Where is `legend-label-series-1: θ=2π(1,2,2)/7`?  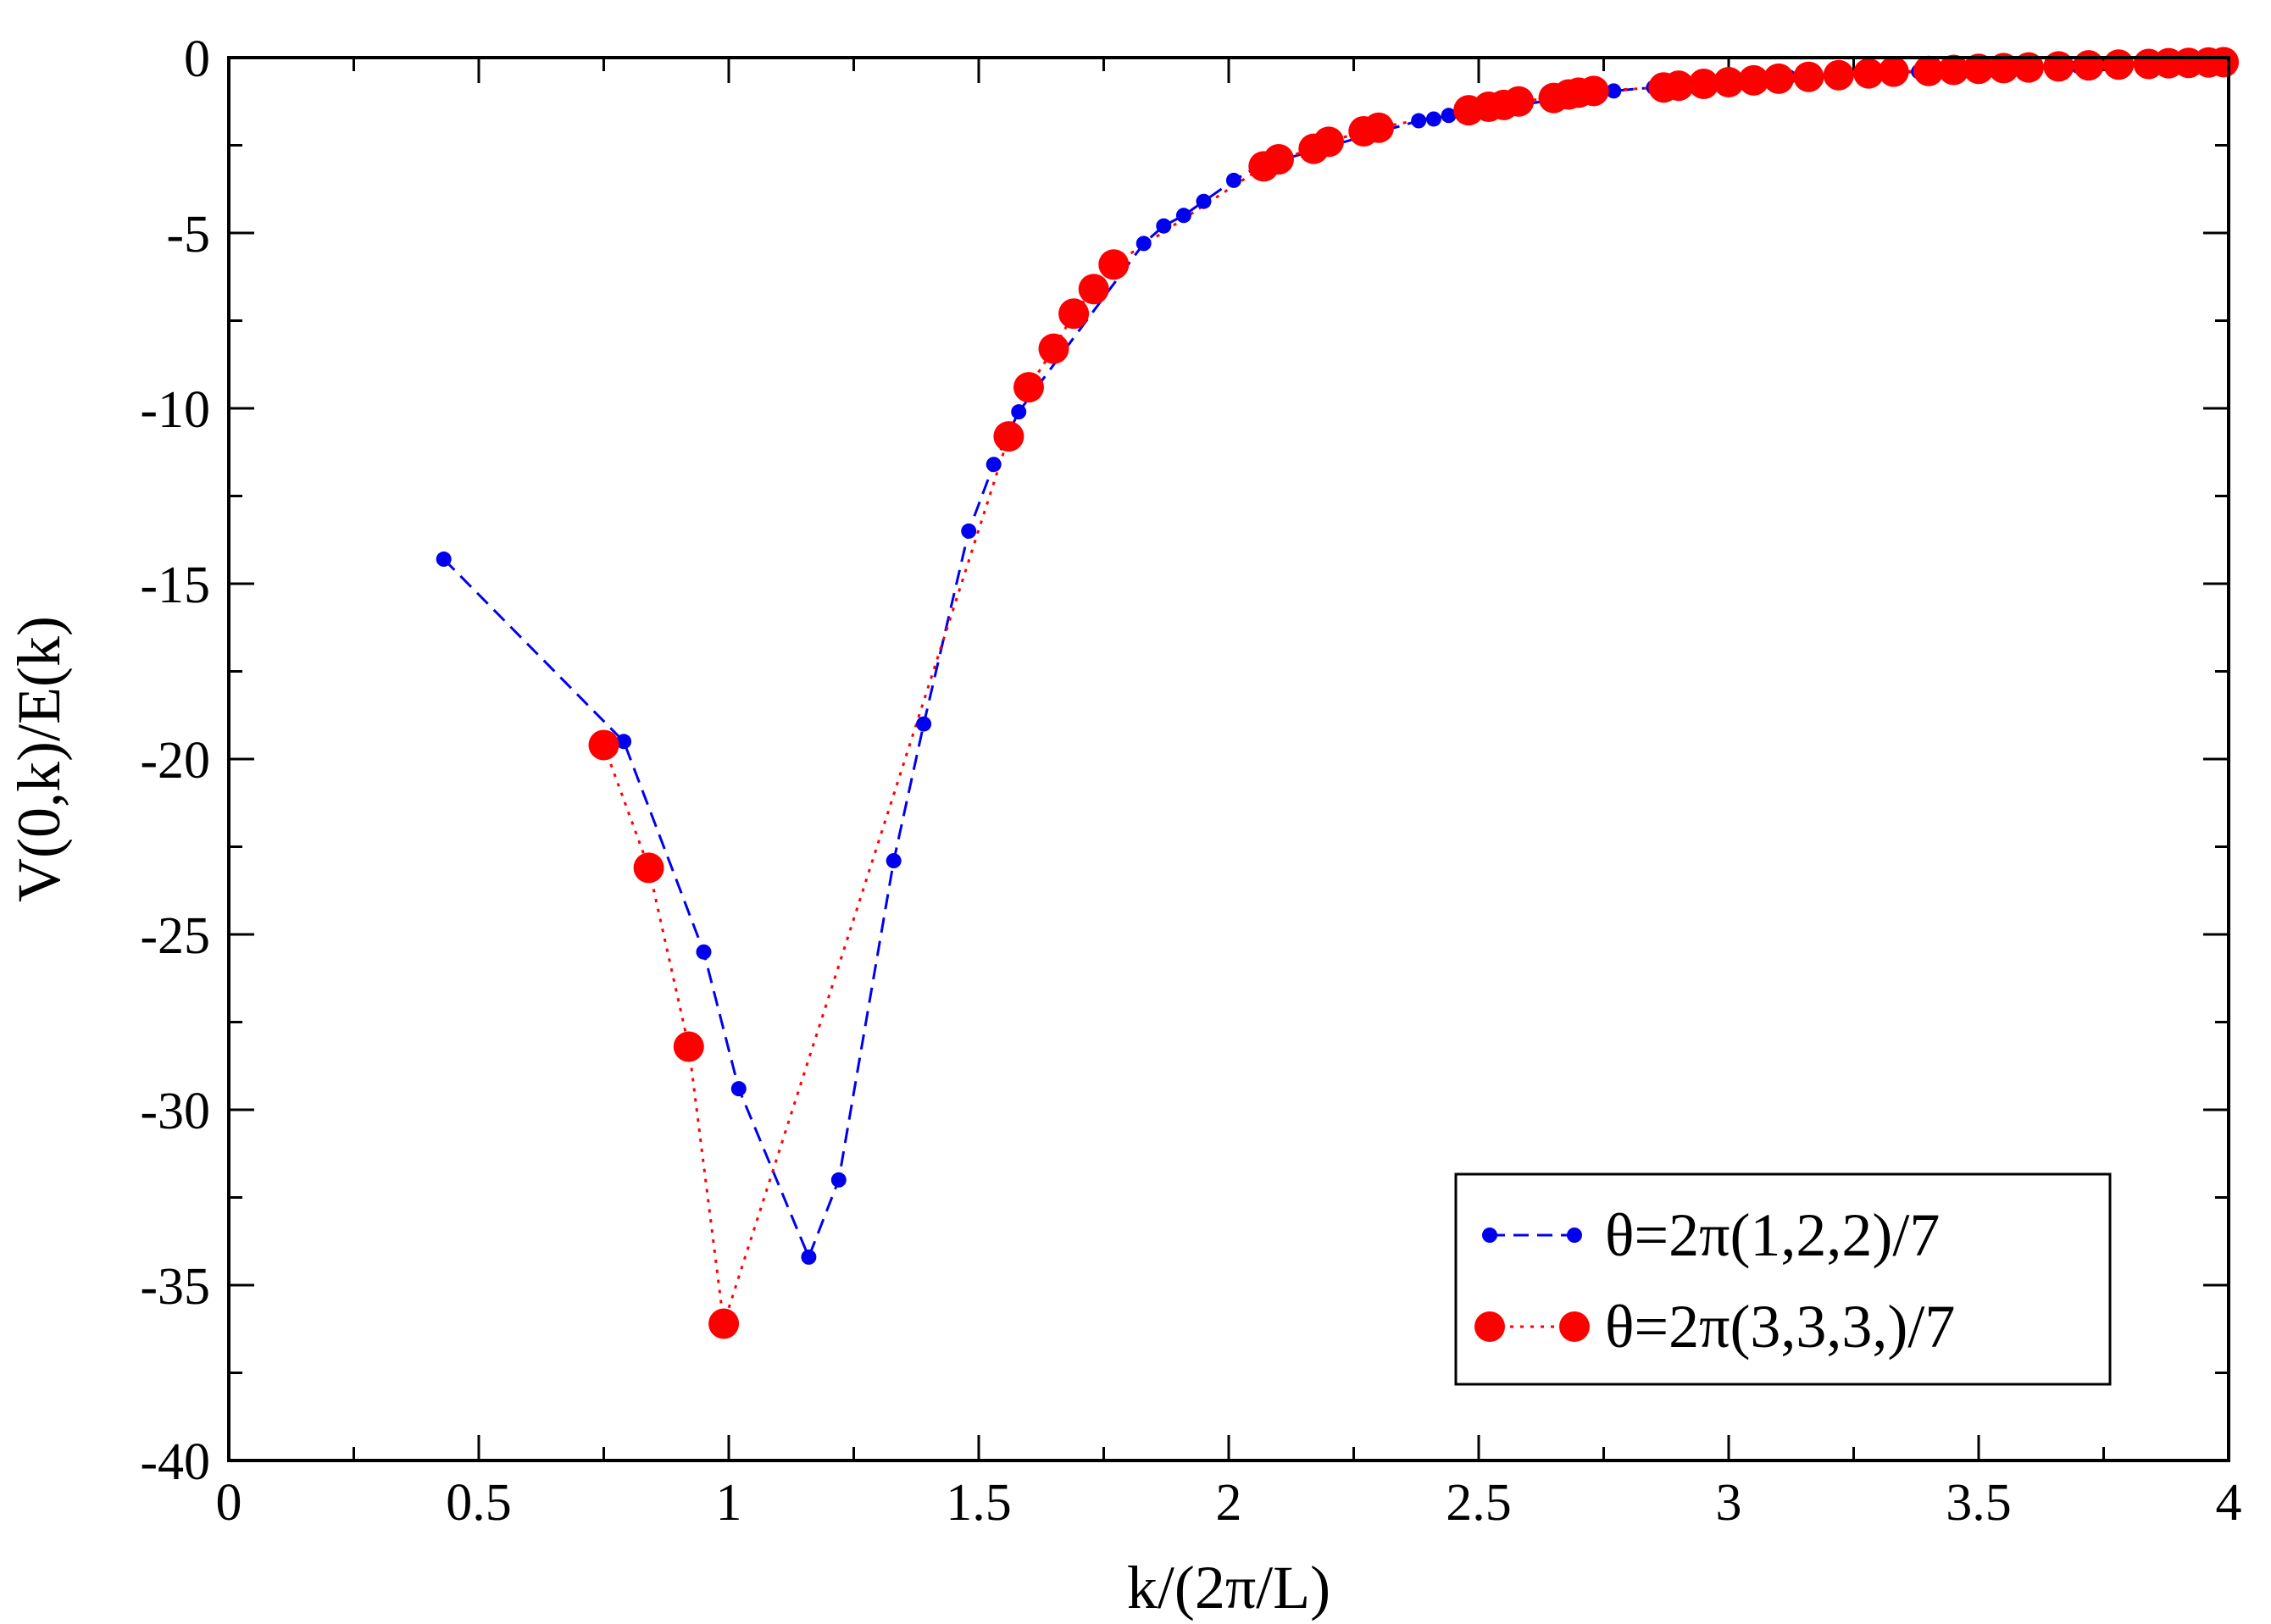 legend-label-series-1: θ=2π(1,2,2)/7 is located at coordinates (1772, 1235).